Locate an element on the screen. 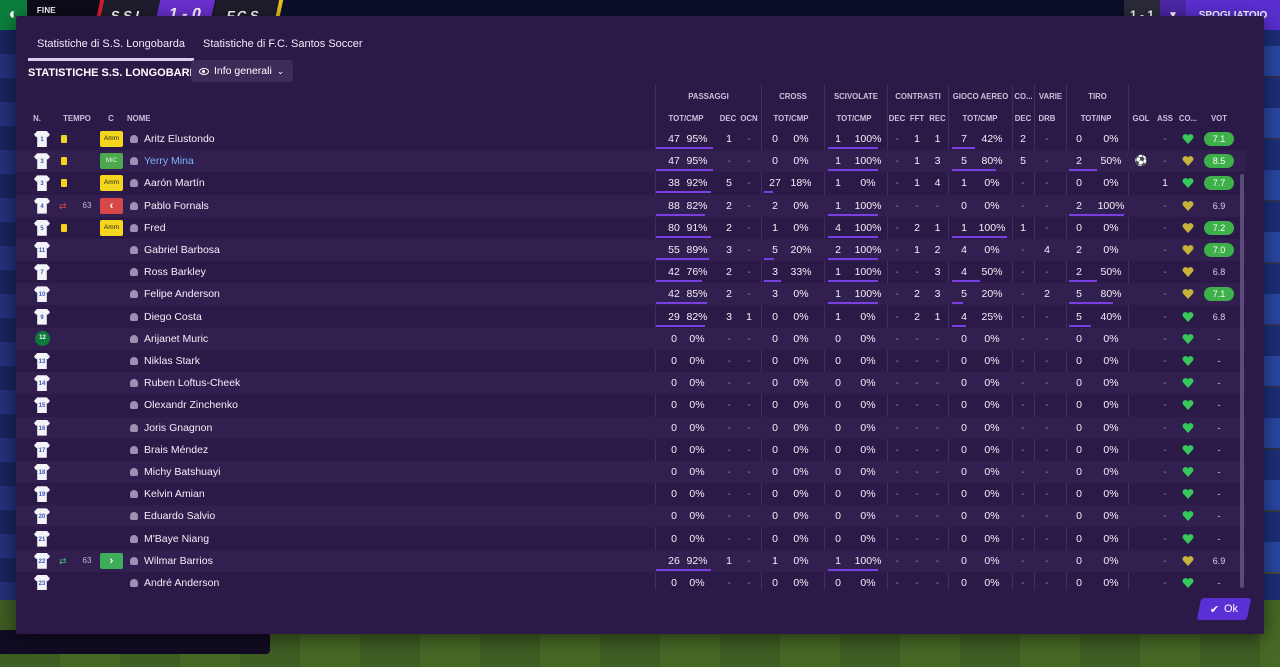 This screenshot has height=667, width=1280. player-name: Kelvin Amian is located at coordinates (174, 494).